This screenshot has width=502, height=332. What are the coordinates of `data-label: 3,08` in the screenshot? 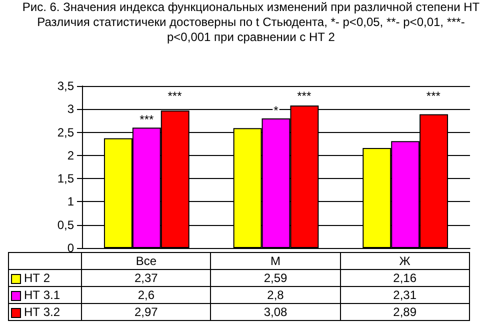 It's located at (275, 312).